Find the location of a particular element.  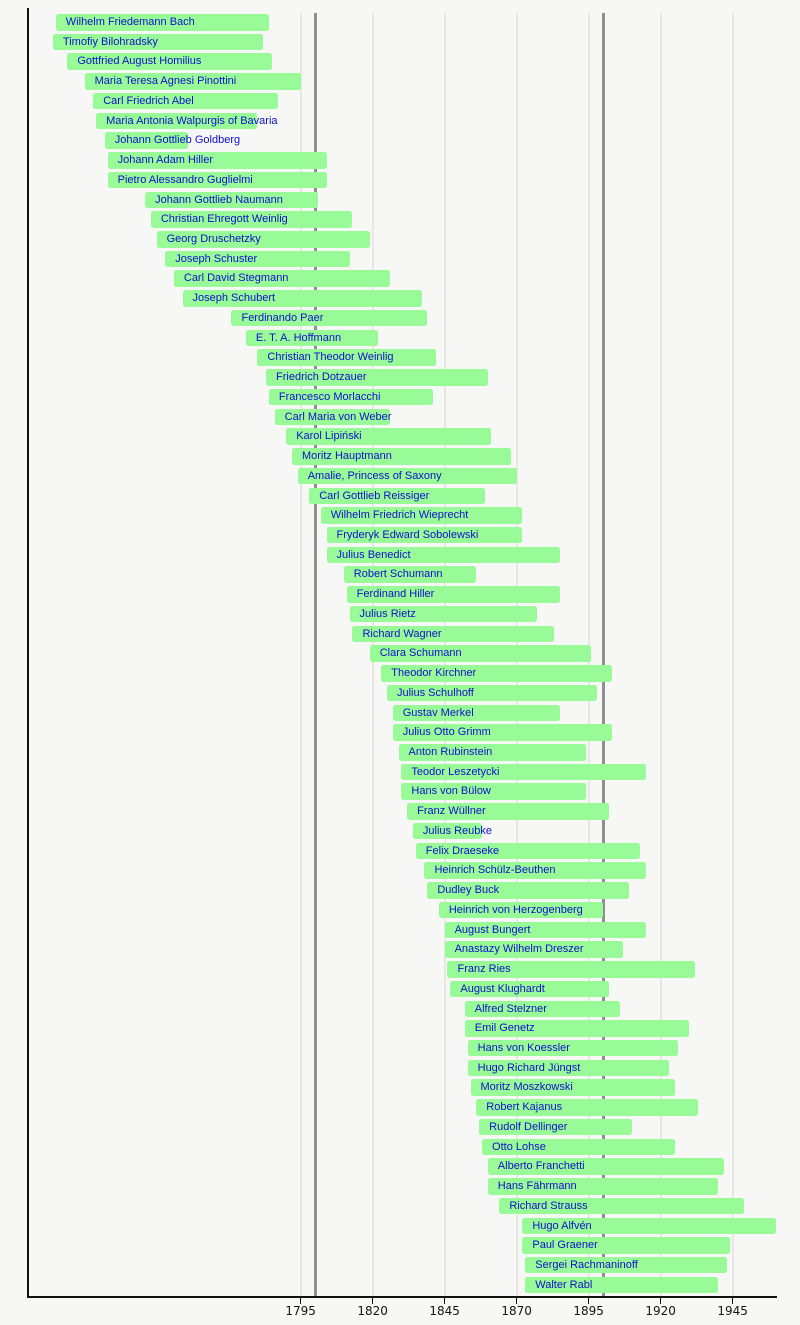

timeline-bar: Gottfried August Homilius is located at coordinates (169, 61).